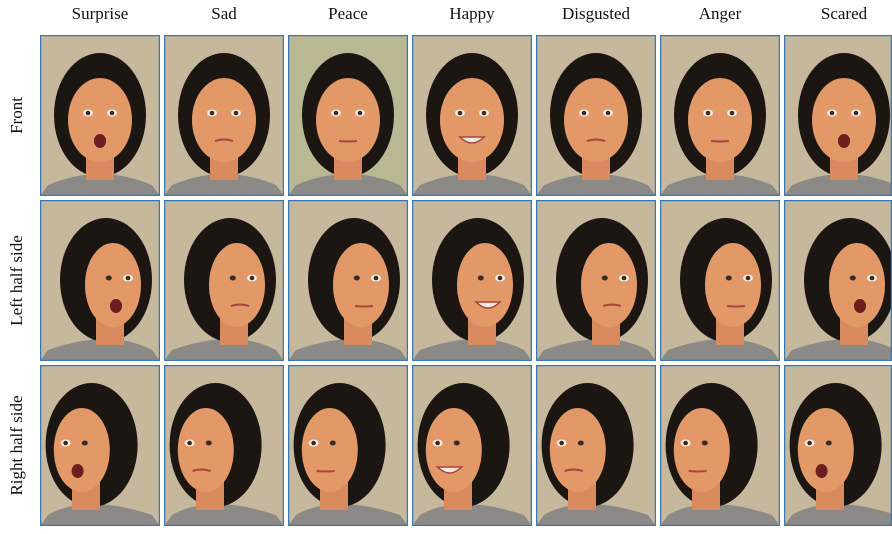 Image resolution: width=892 pixels, height=534 pixels. I want to click on row-label: Right half side, so click(16, 445).